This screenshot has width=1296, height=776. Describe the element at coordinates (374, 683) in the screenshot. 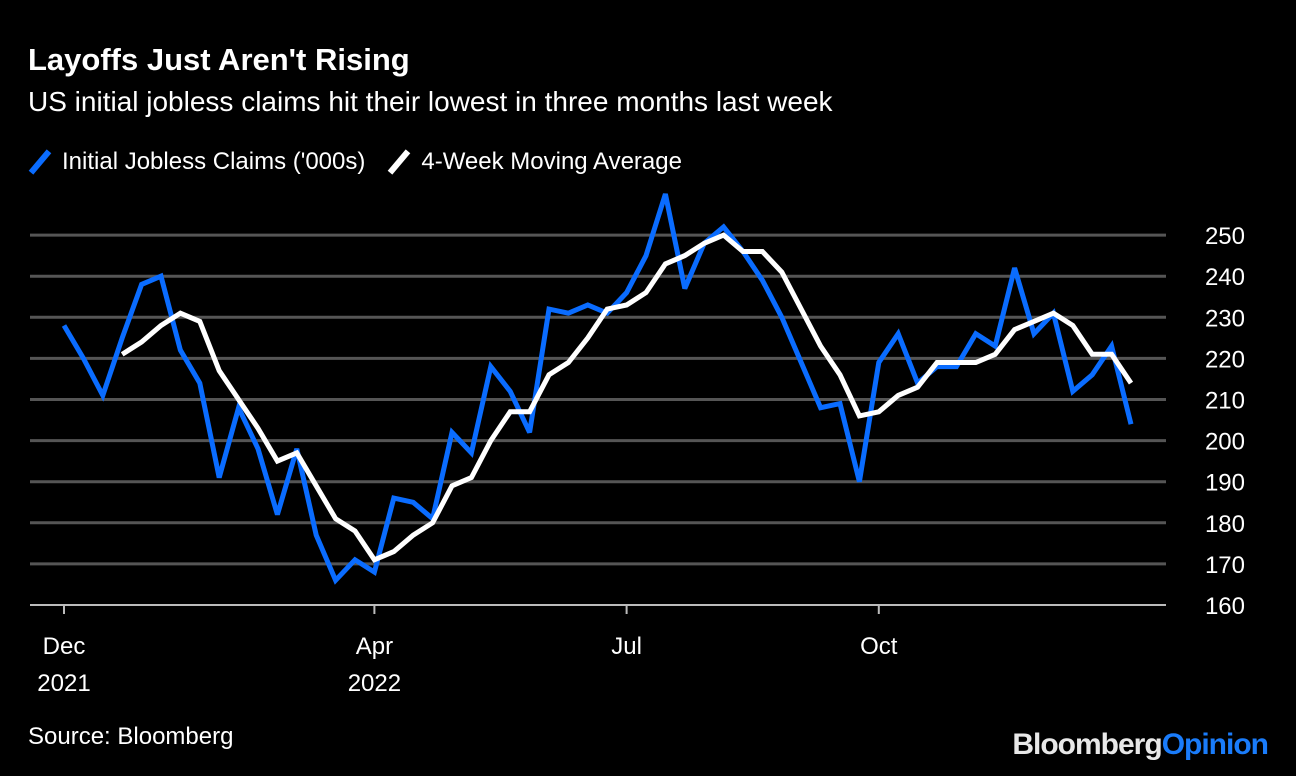

I see `x-tick-year-label: 2022` at that location.